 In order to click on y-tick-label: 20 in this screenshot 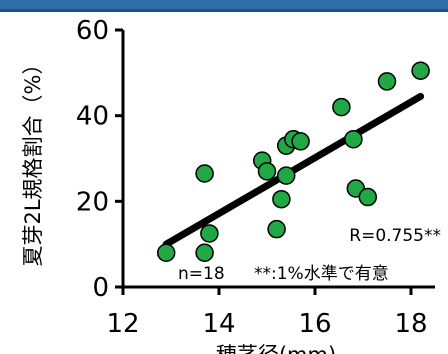, I will do `click(92, 202)`.